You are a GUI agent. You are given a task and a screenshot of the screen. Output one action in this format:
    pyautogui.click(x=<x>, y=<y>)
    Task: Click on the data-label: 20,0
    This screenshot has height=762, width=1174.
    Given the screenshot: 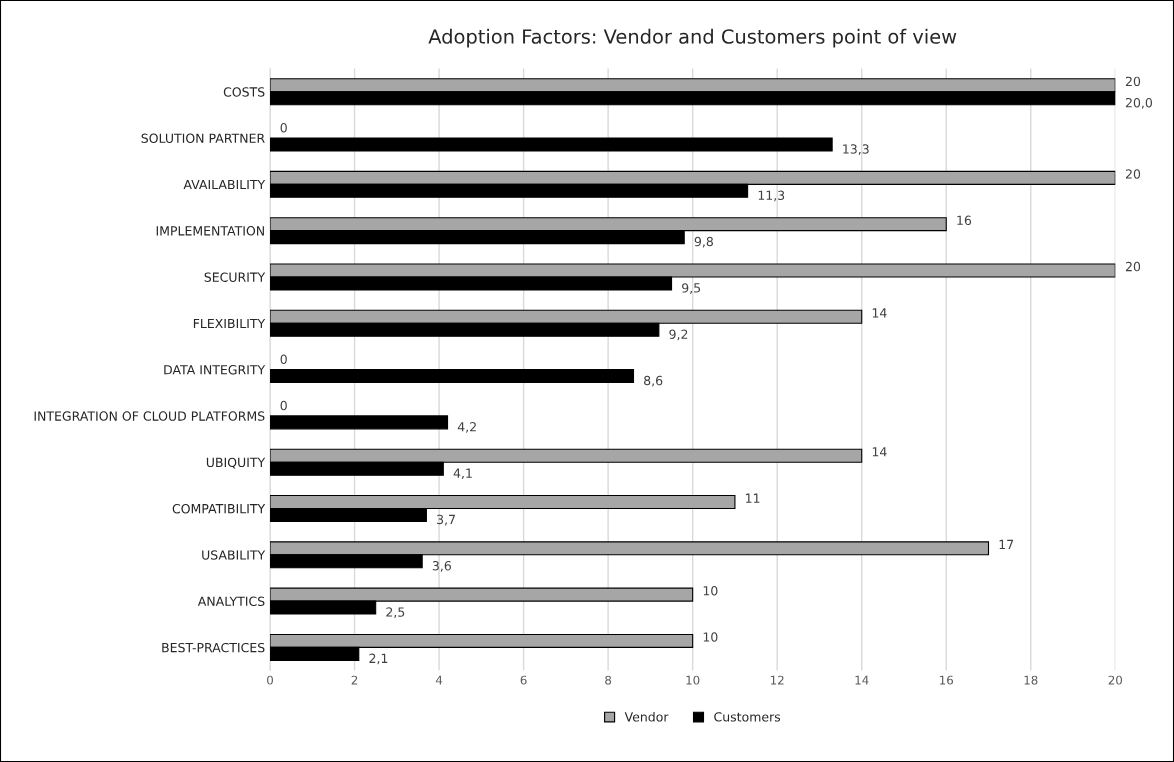 What is the action you would take?
    pyautogui.click(x=1139, y=103)
    